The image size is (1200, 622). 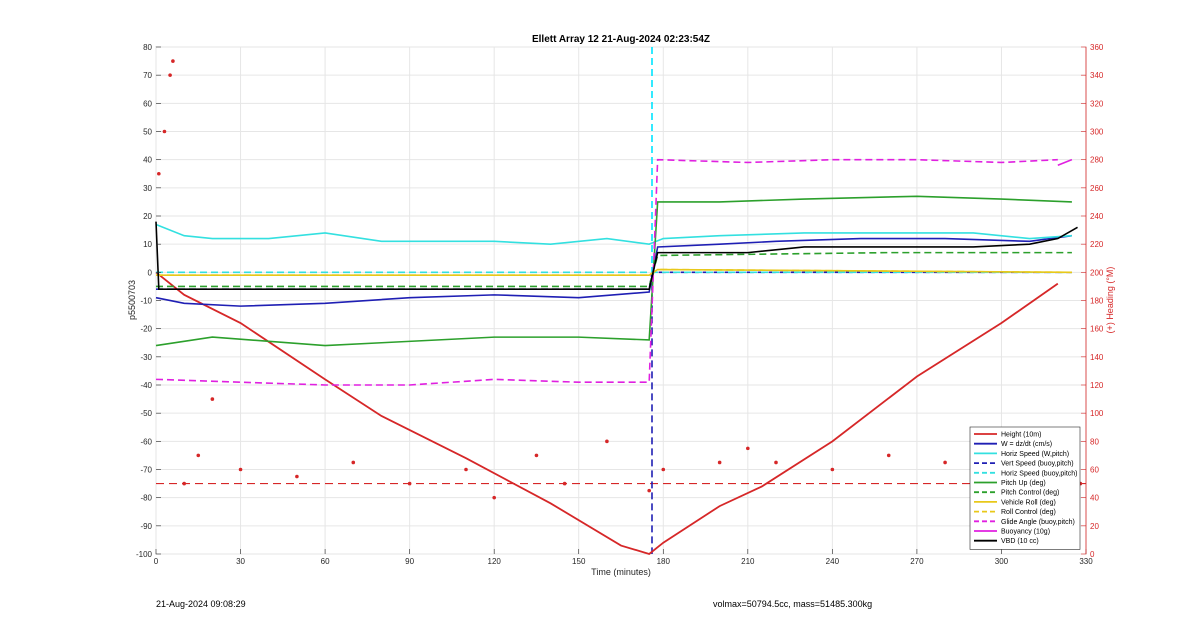 What do you see at coordinates (1094, 498) in the screenshot?
I see `y2-tick-label: 40` at bounding box center [1094, 498].